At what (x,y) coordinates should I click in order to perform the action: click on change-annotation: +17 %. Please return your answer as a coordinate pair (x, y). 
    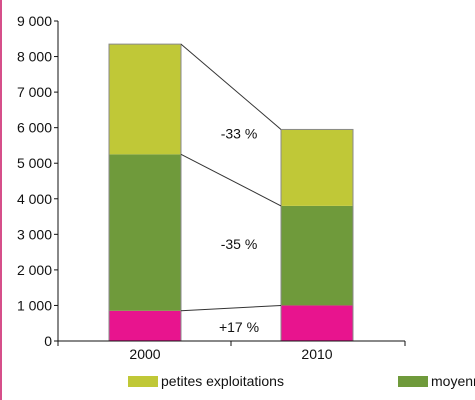
    Looking at the image, I should click on (239, 327).